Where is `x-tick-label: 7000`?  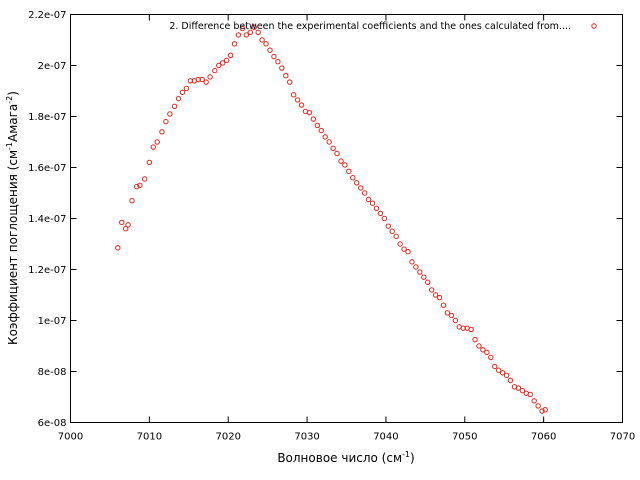
x-tick-label: 7000 is located at coordinates (70, 437).